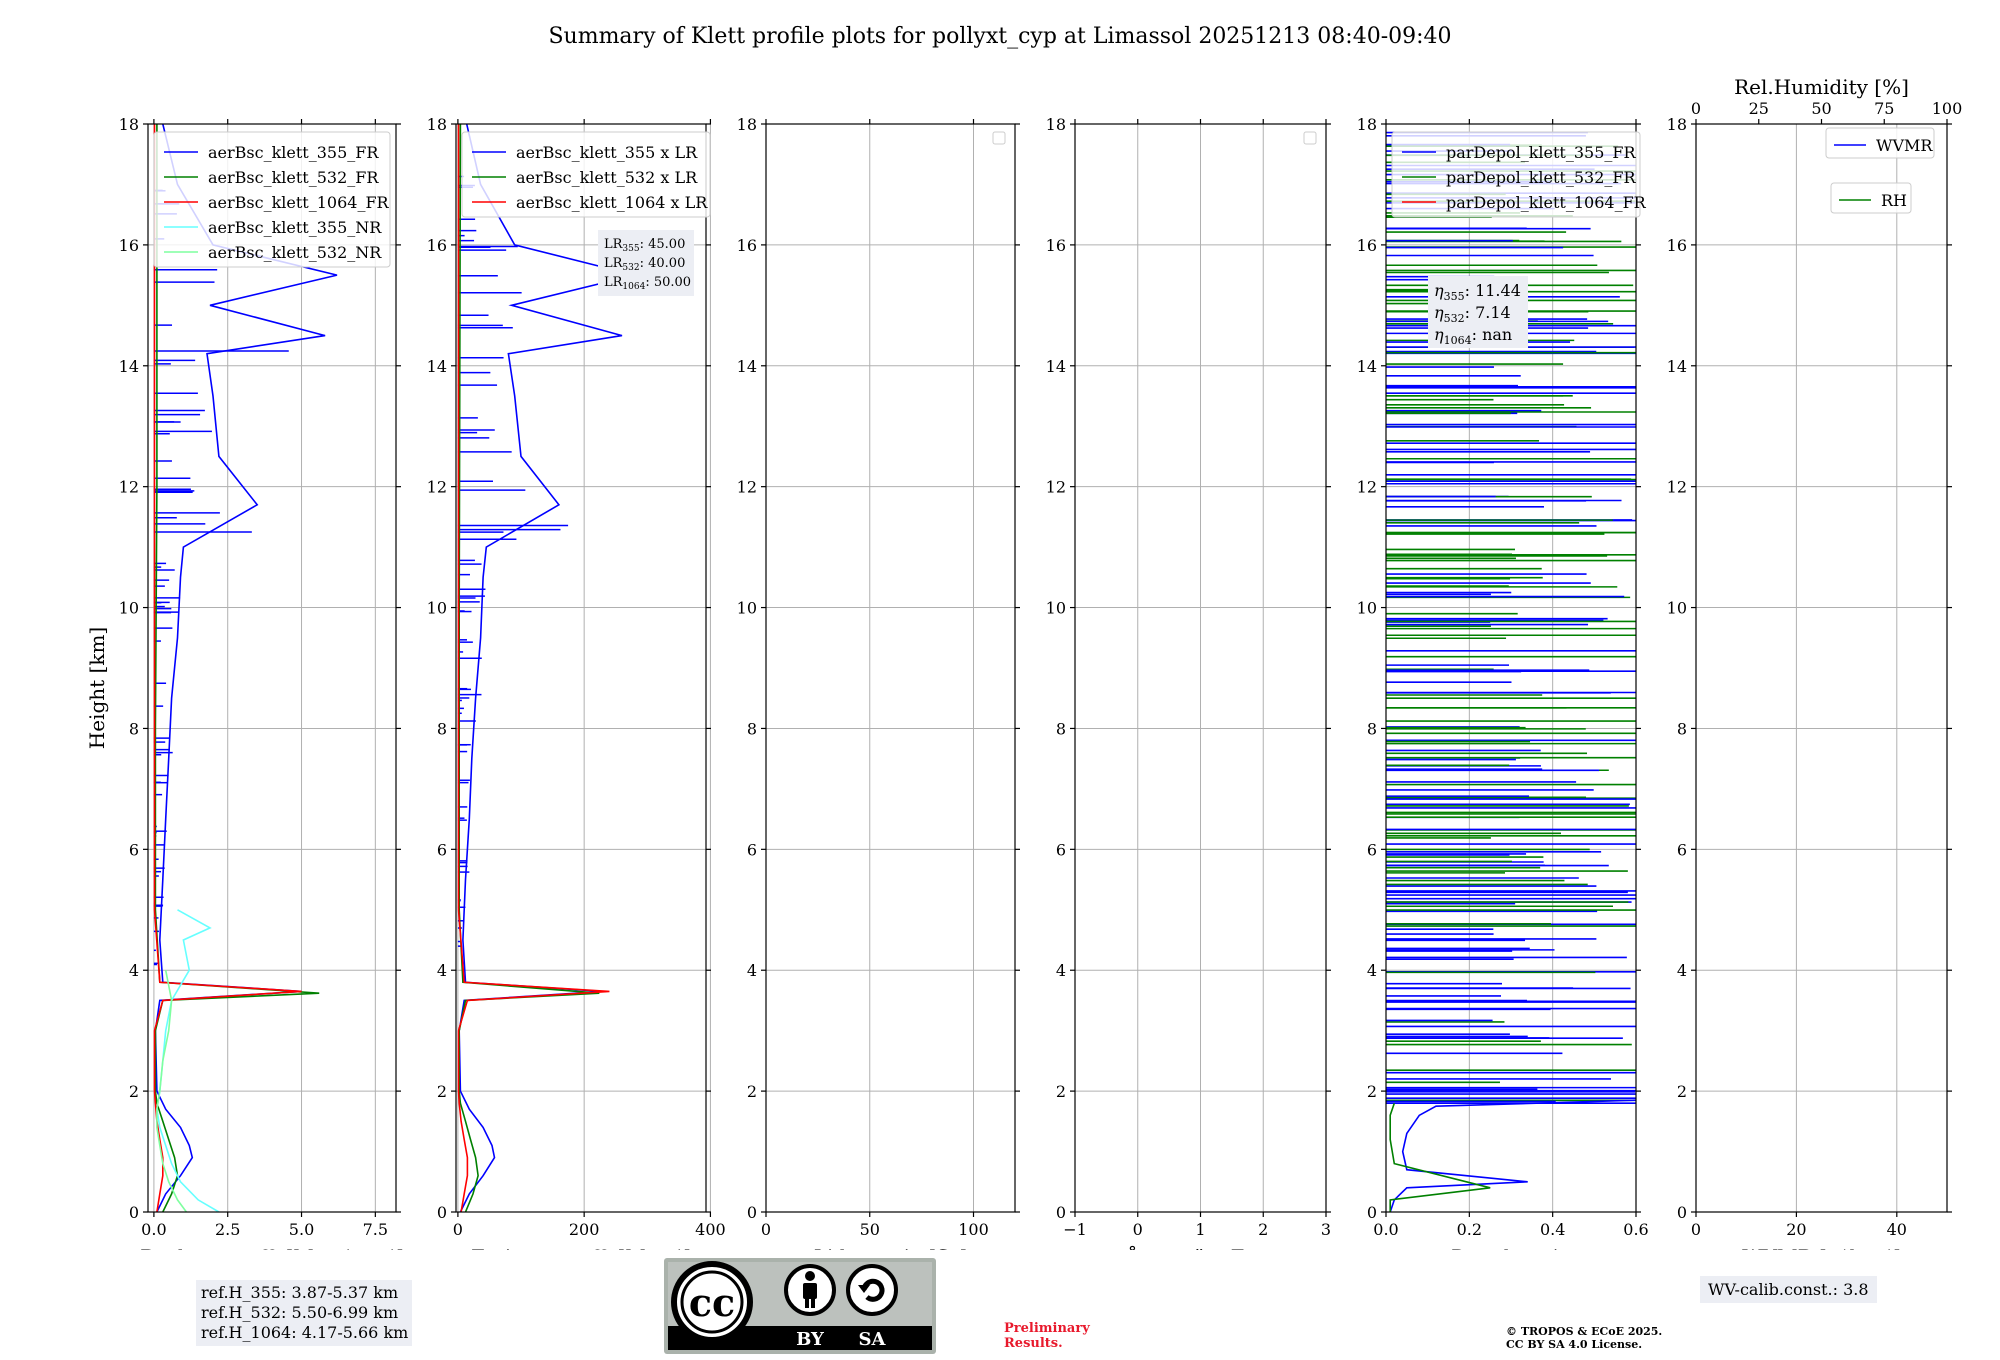 The height and width of the screenshot is (1360, 2000). What do you see at coordinates (710, 1229) in the screenshot?
I see `x-tick-label: 400` at bounding box center [710, 1229].